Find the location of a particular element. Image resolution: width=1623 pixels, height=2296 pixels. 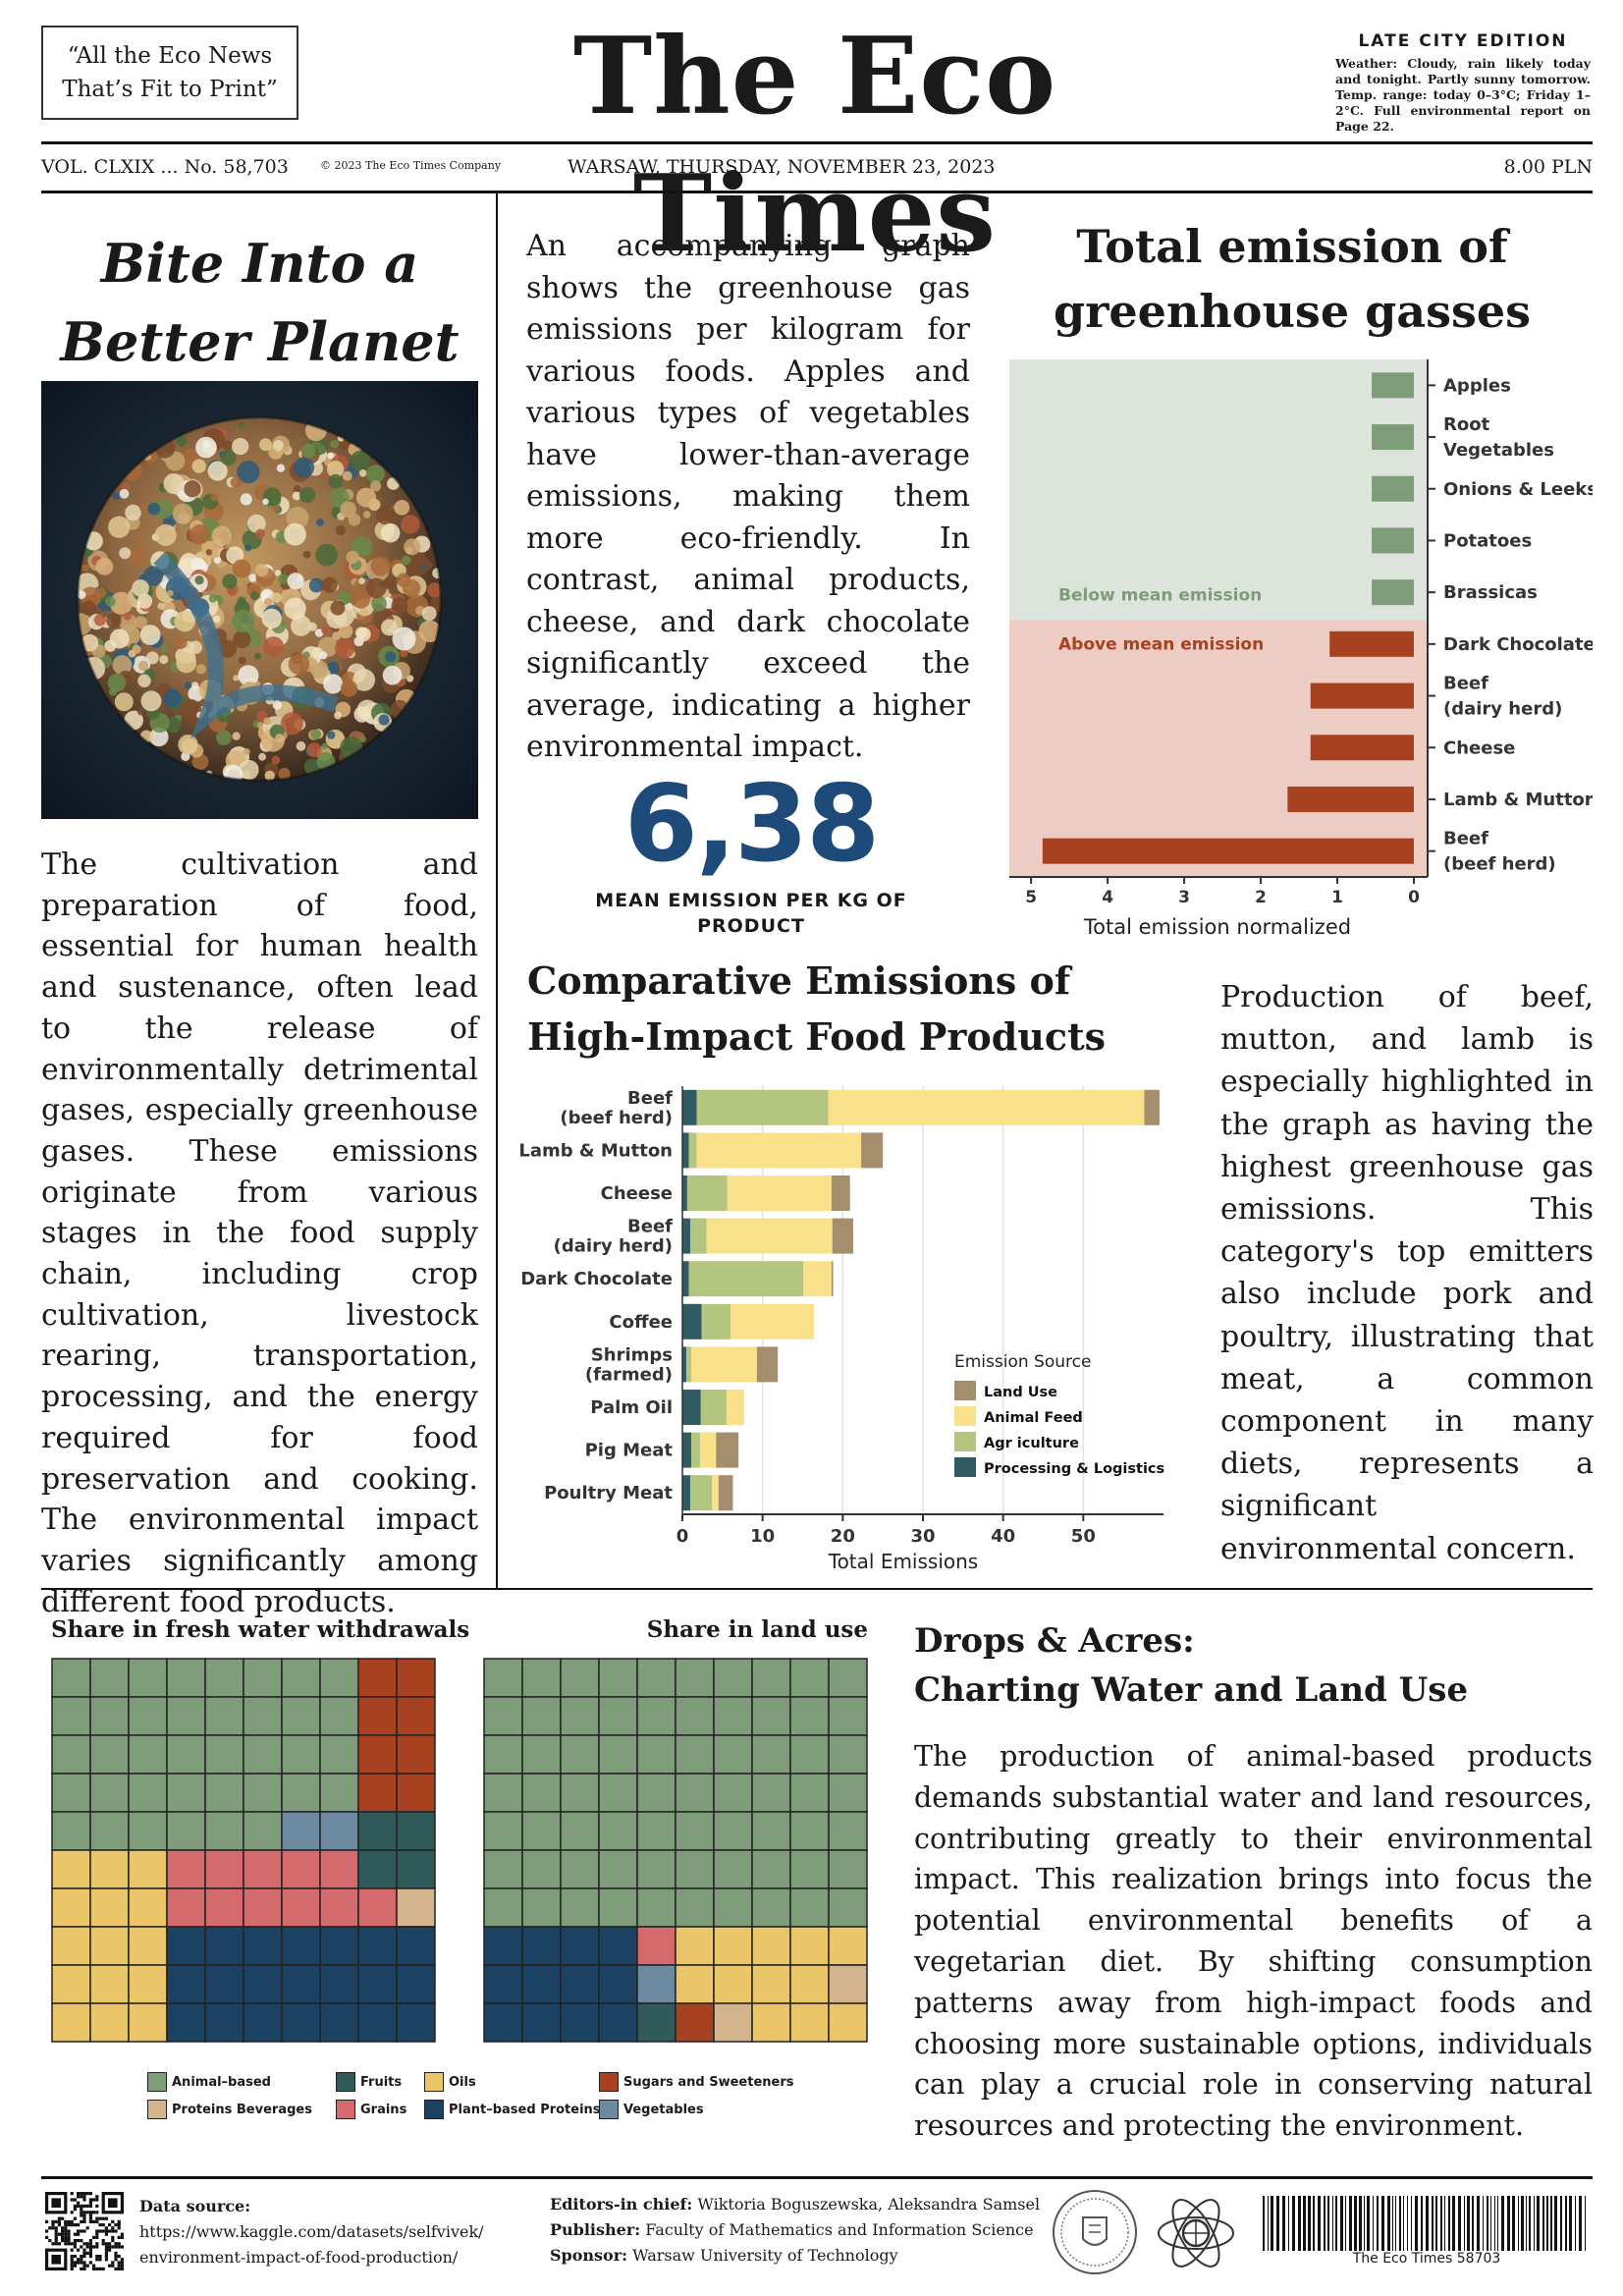

qr-finder-core is located at coordinates (56, 2203).